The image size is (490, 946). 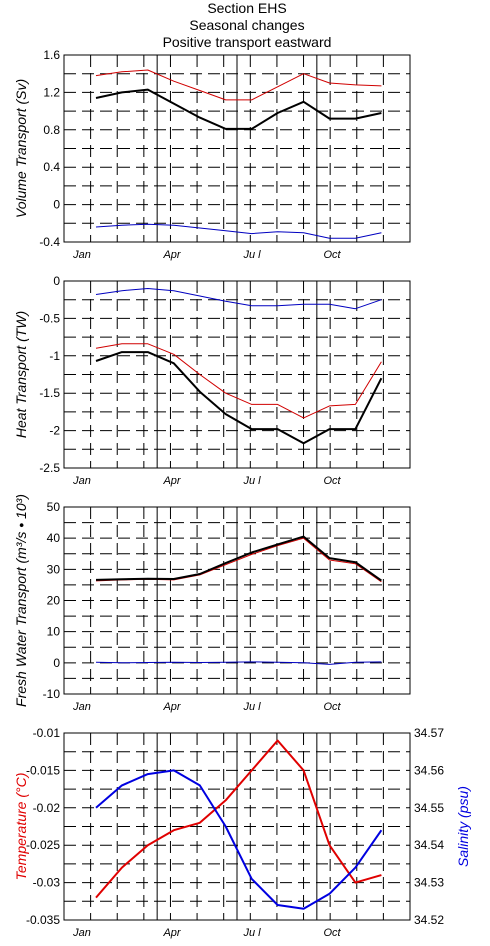 What do you see at coordinates (429, 920) in the screenshot?
I see `y-right-tick-label: 34.52` at bounding box center [429, 920].